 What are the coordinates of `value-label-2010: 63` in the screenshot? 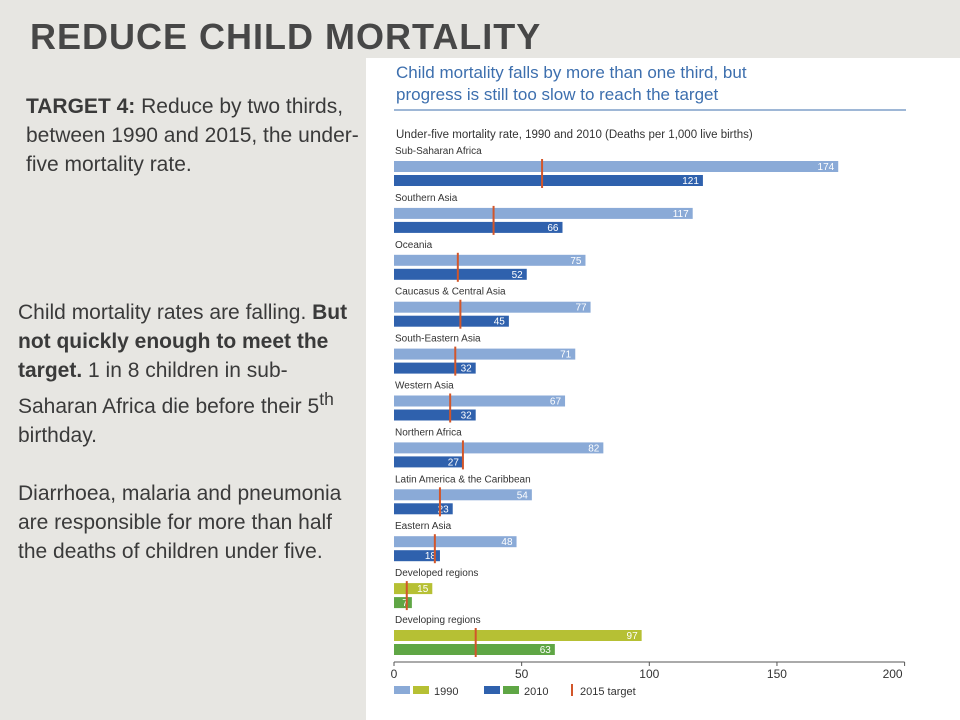 It's located at (546, 650).